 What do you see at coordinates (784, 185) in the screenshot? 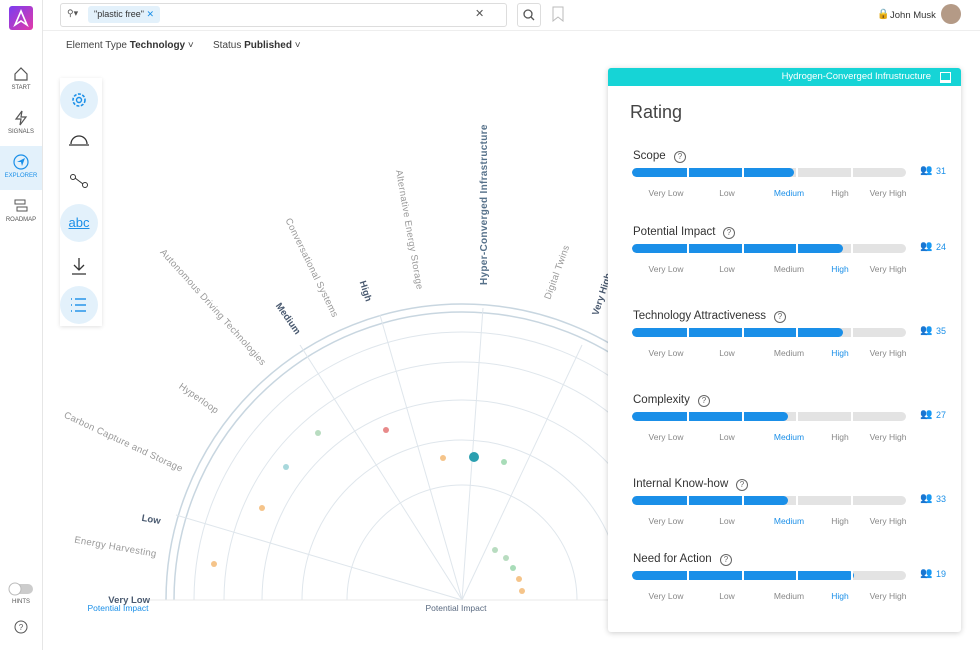
I see `rating-row: Scope Very Low Low Medium High Very High 31 👥?` at bounding box center [784, 185].